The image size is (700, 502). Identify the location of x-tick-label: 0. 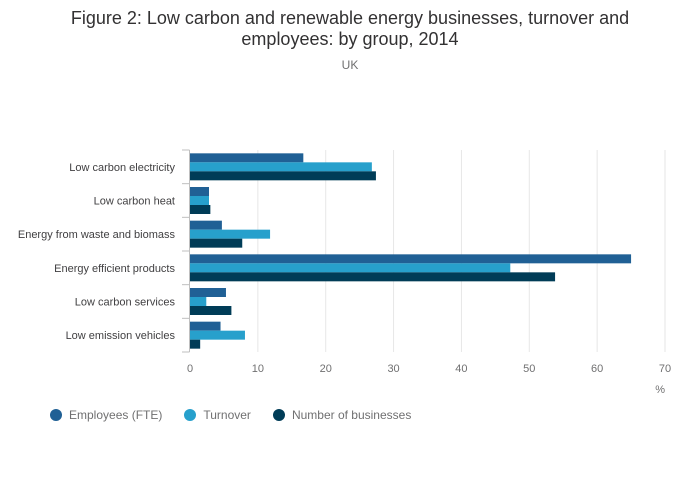
(190, 369).